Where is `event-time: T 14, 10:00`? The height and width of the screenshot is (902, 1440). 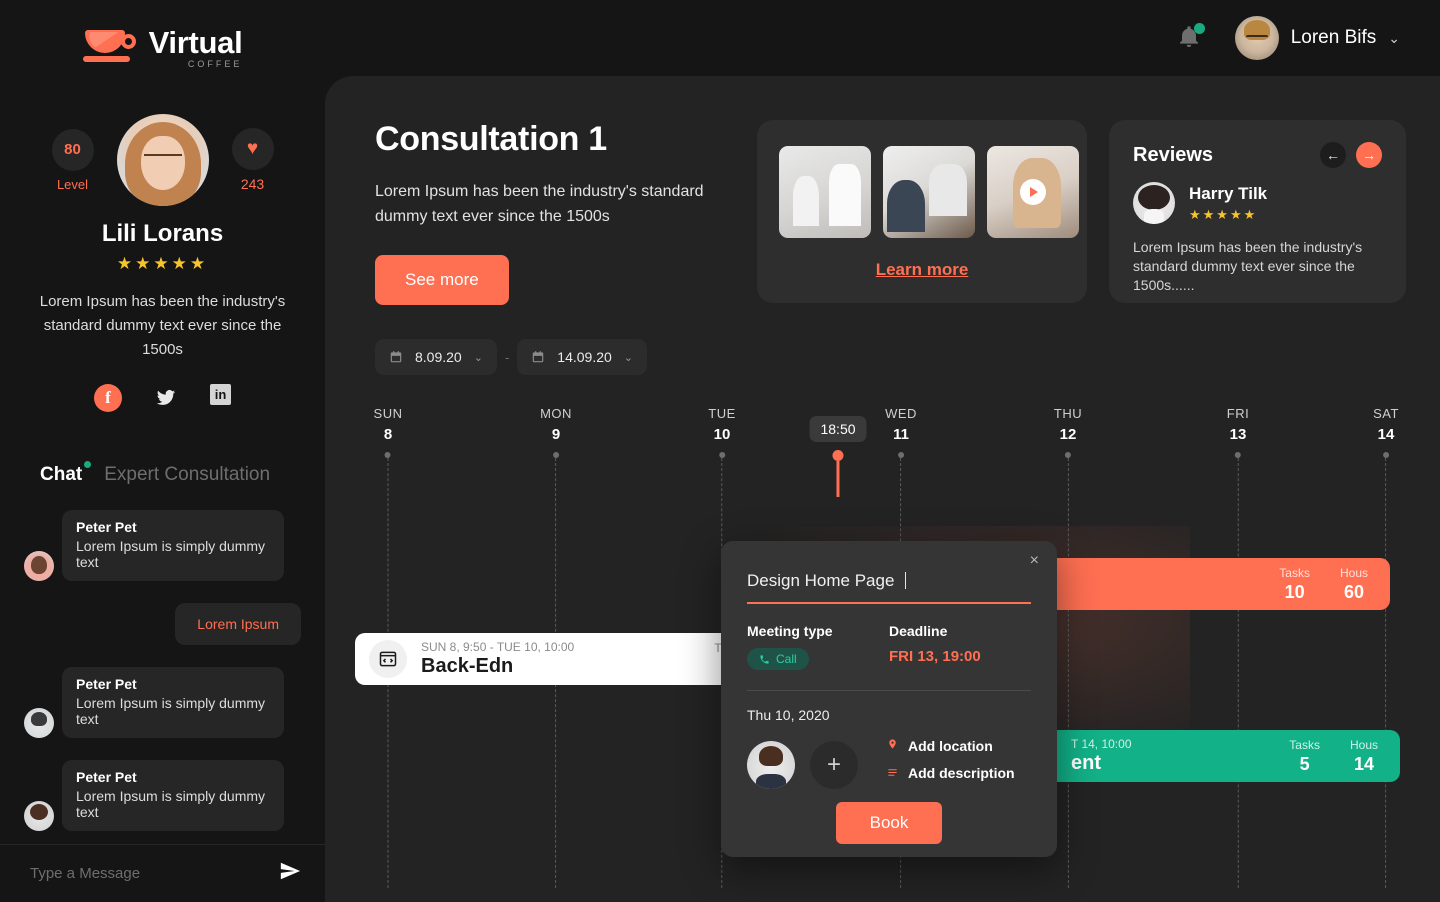 event-time: T 14, 10:00 is located at coordinates (1101, 744).